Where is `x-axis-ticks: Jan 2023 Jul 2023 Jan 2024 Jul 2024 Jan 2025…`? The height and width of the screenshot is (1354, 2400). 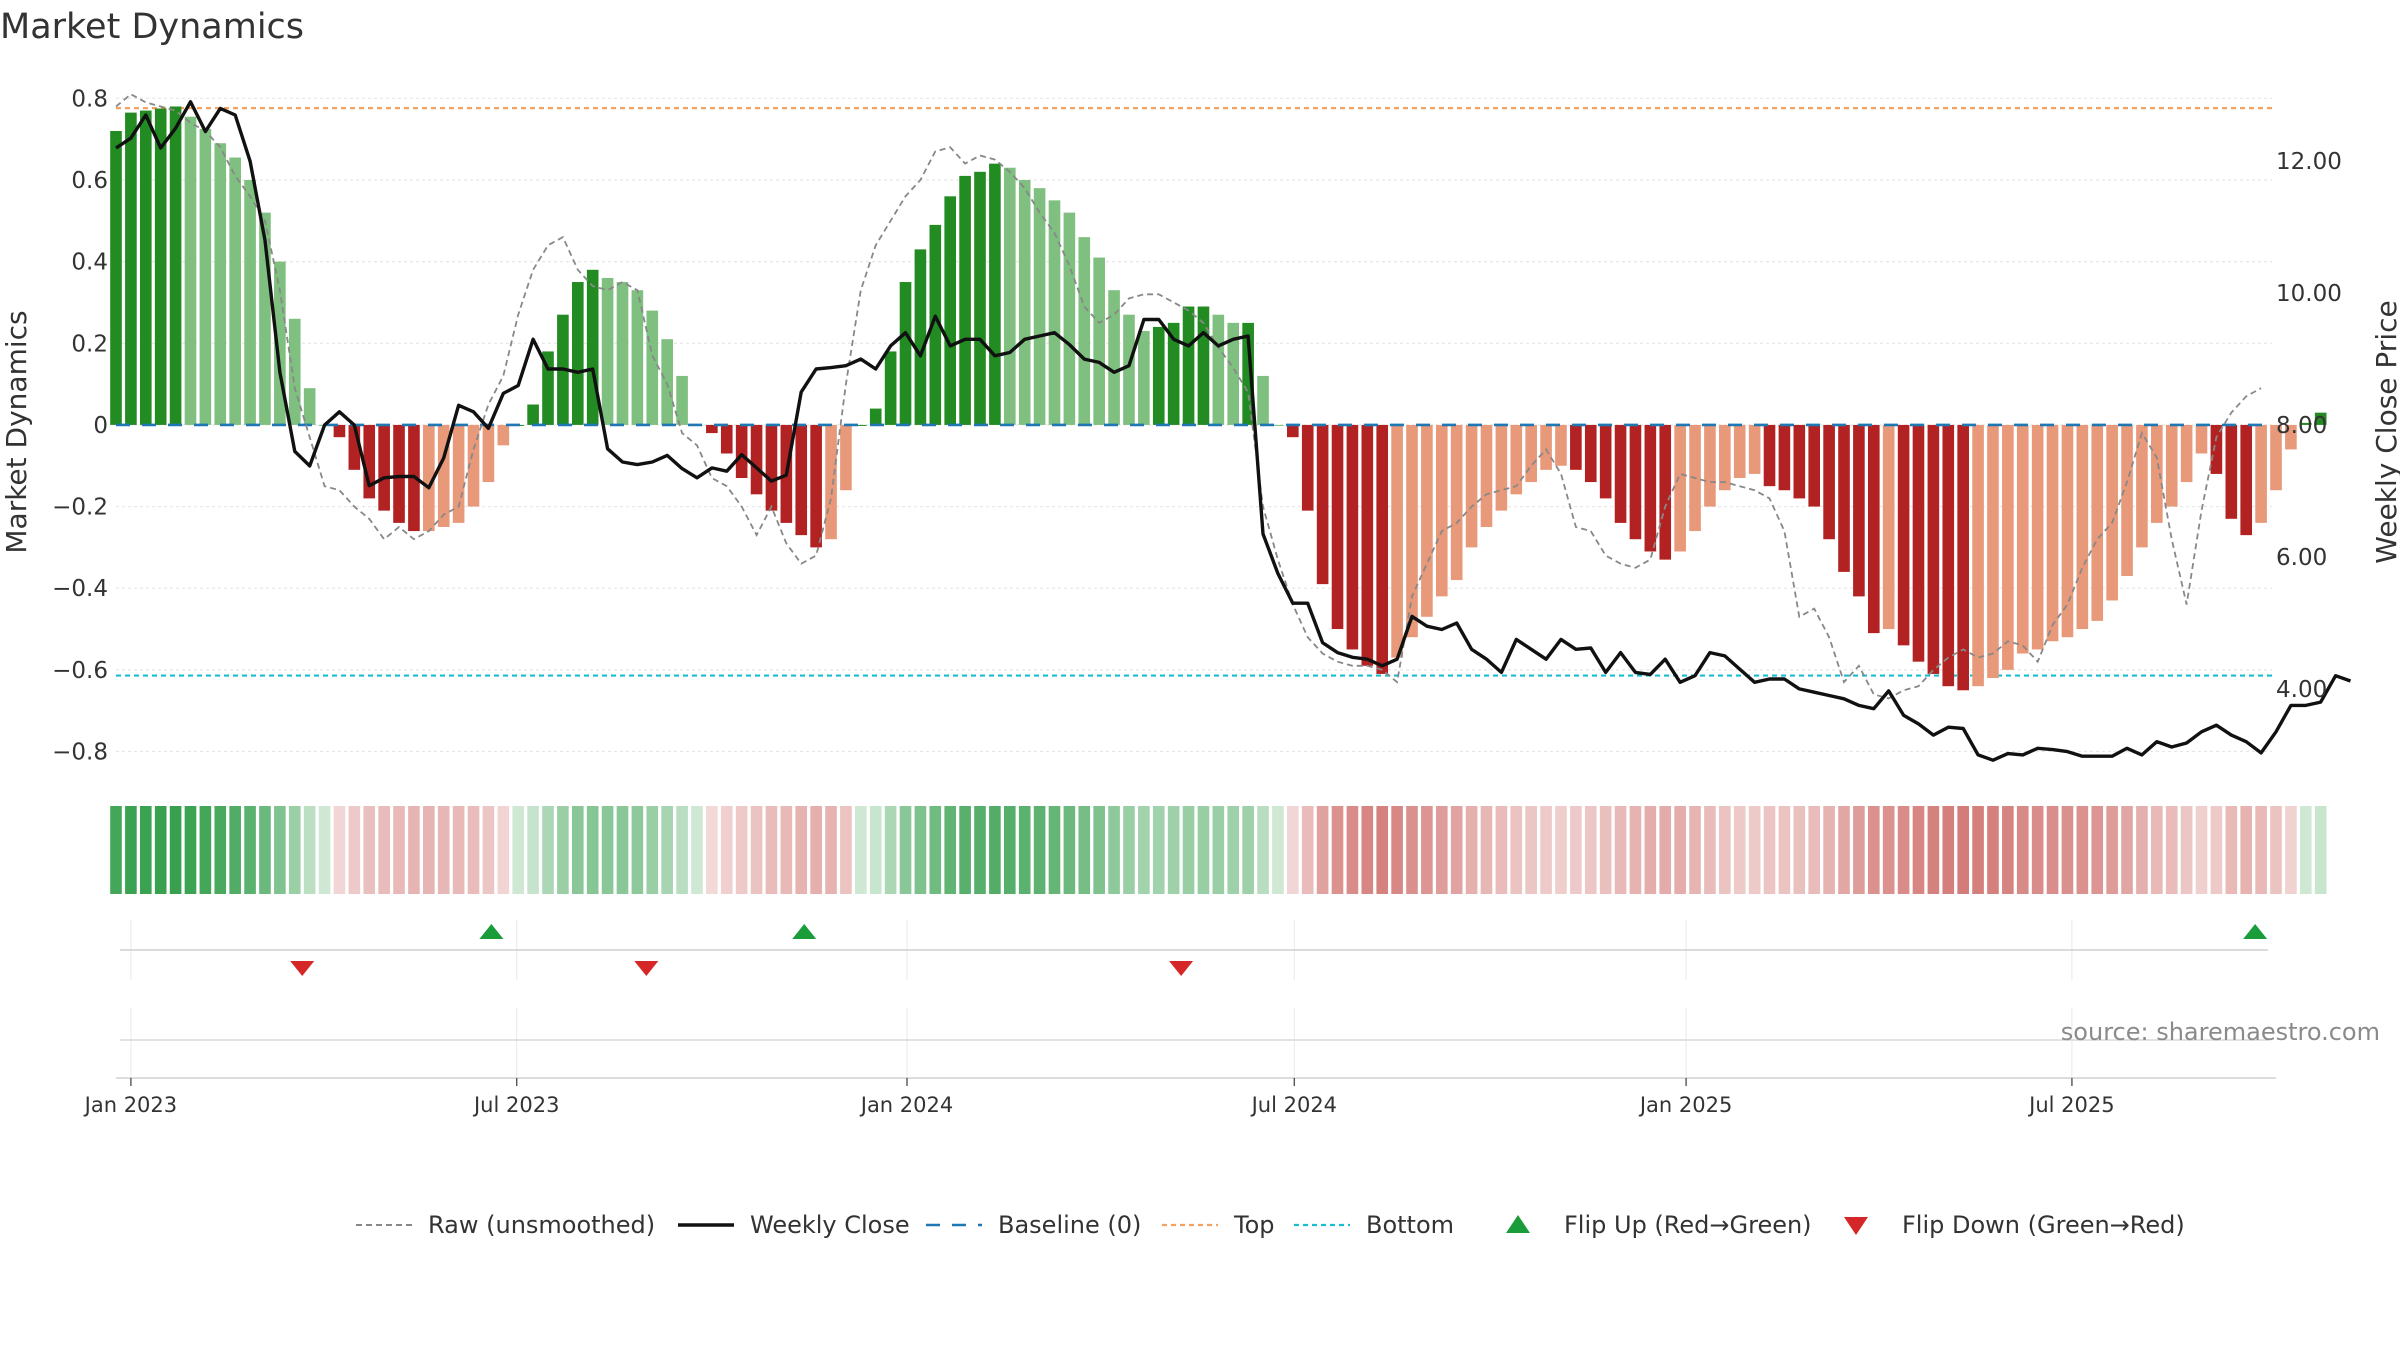
x-axis-ticks: Jan 2023 Jul 2023 Jan 2024 Jul 2024 Jan 2025… is located at coordinates (1099, 1097).